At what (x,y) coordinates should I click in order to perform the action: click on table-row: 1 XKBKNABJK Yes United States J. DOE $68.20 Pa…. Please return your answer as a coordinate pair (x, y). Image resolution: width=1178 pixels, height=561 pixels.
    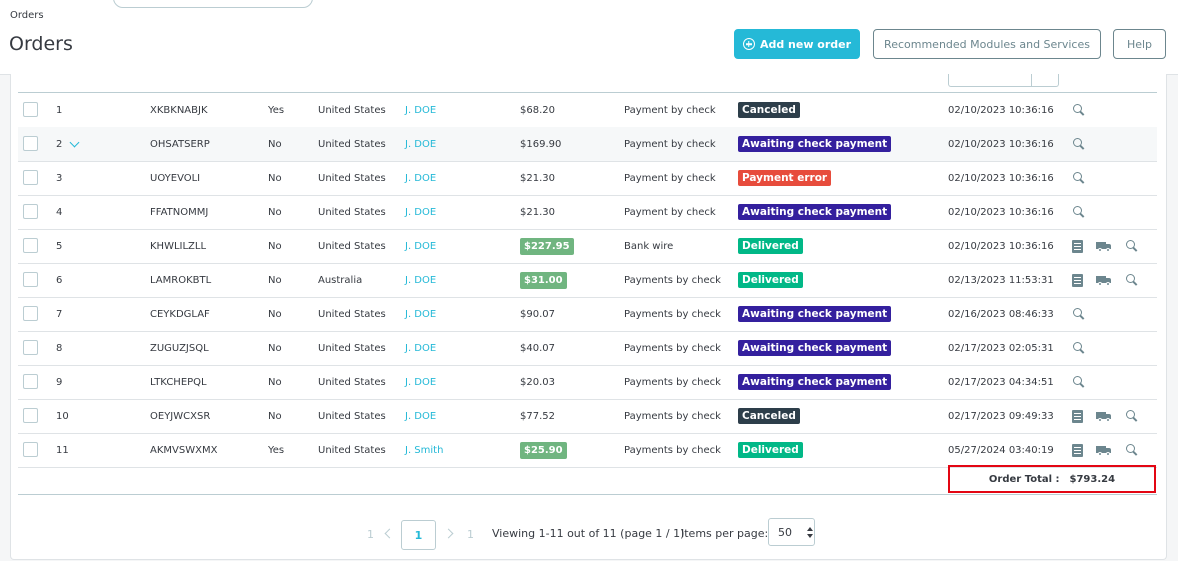
    Looking at the image, I should click on (587, 110).